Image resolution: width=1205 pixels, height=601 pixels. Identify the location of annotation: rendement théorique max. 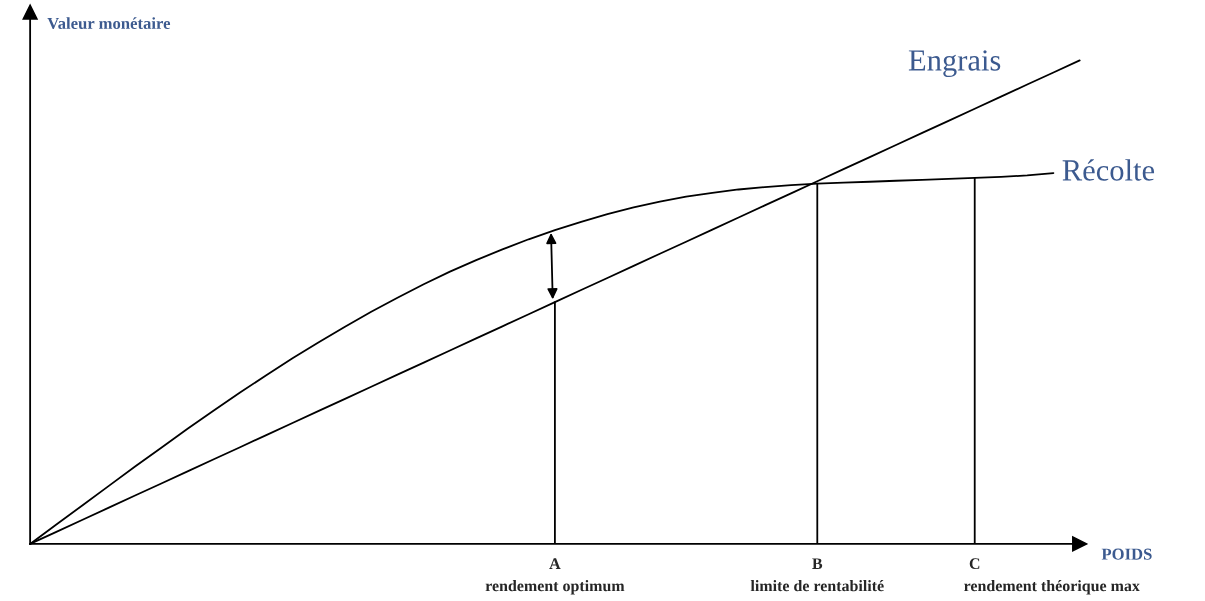
(1052, 587).